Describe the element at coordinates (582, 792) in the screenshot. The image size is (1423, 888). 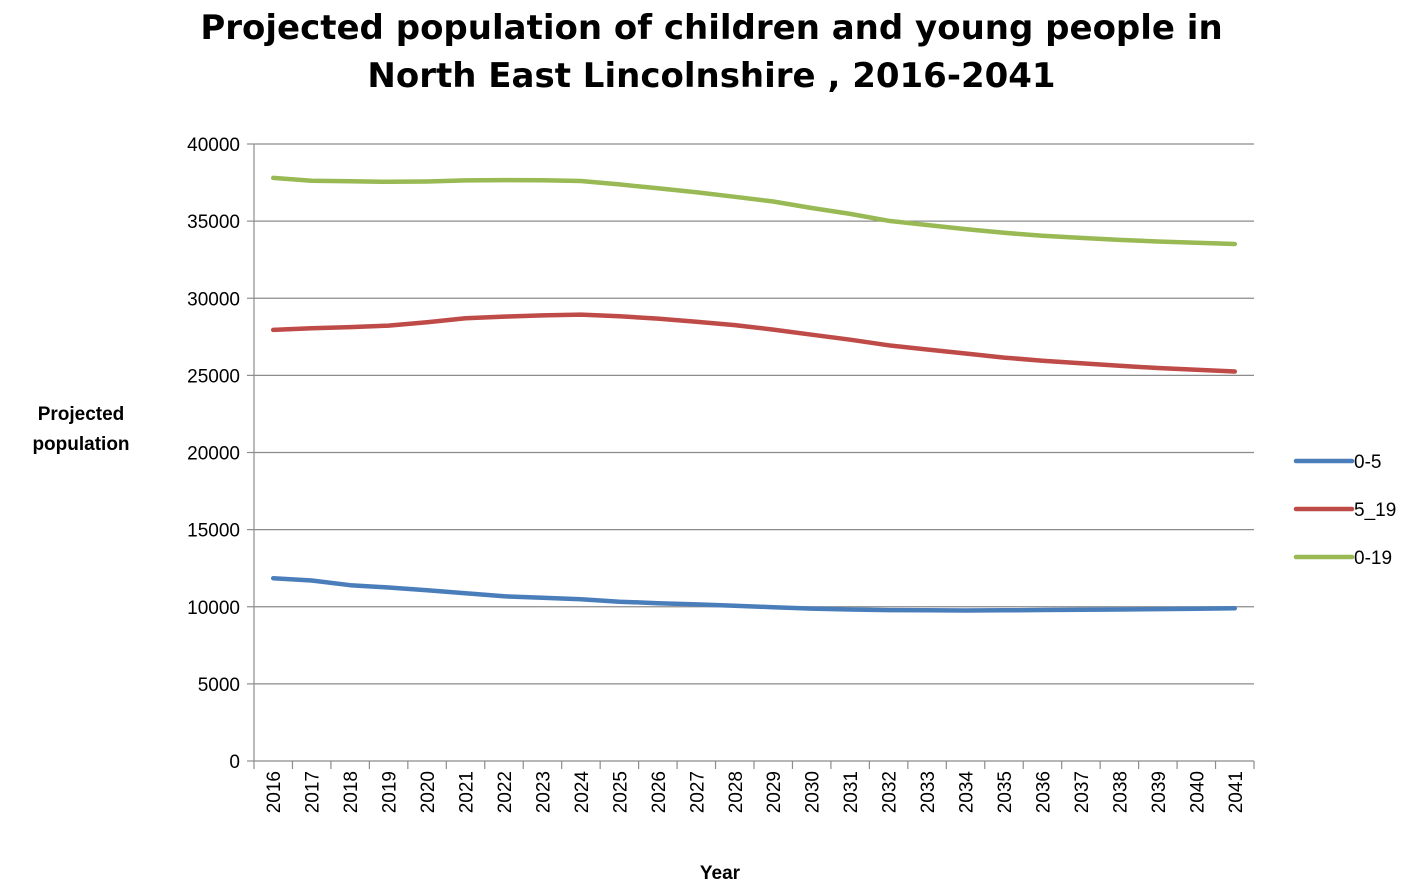
I see `x-tick-label: 2024` at that location.